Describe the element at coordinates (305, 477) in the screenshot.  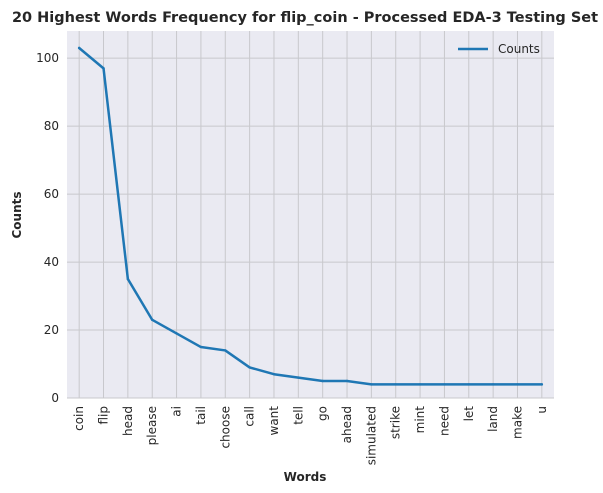
I see `x-axis-label: Words` at that location.